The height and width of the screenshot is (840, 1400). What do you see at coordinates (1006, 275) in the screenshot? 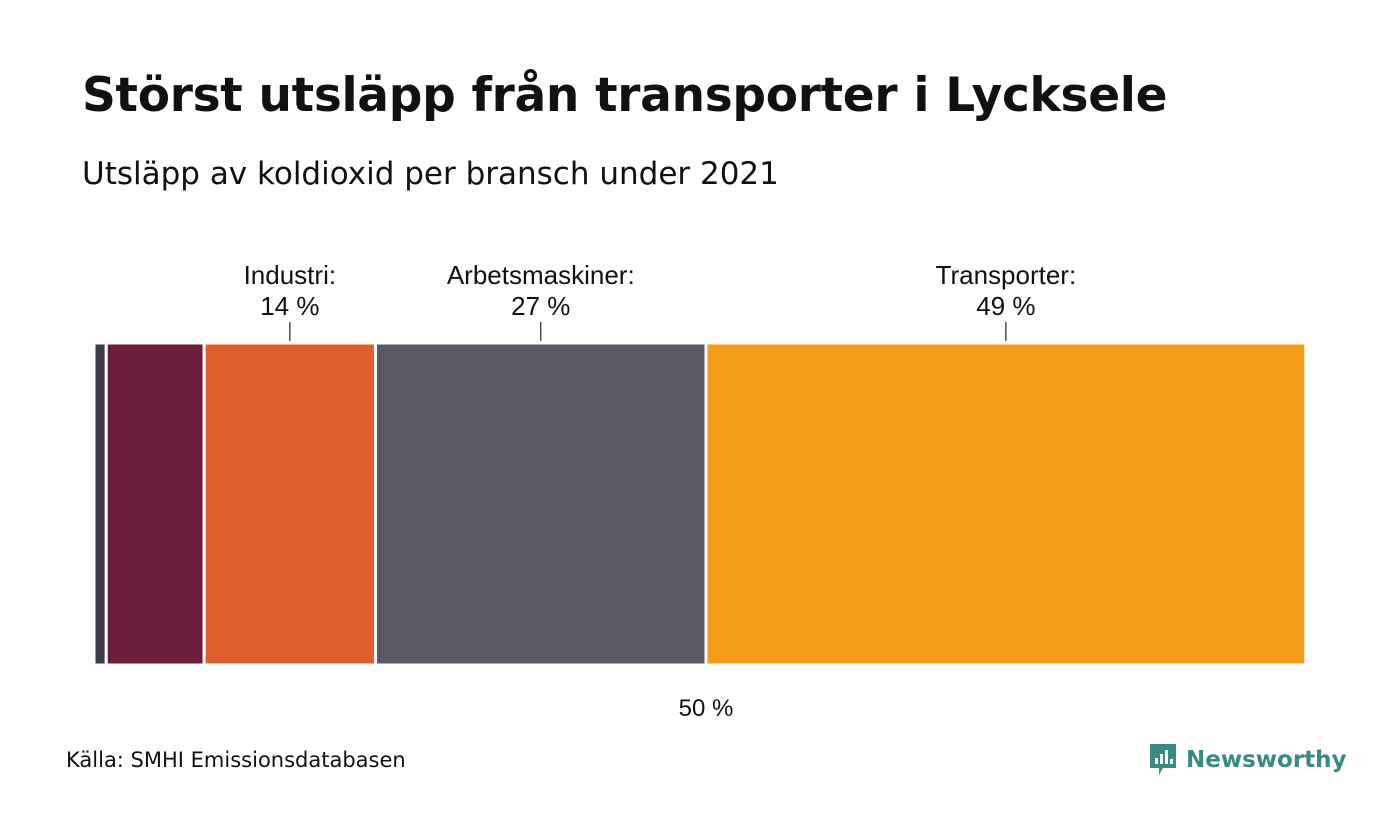
I see `segment-label-transporter: Transporter:` at bounding box center [1006, 275].